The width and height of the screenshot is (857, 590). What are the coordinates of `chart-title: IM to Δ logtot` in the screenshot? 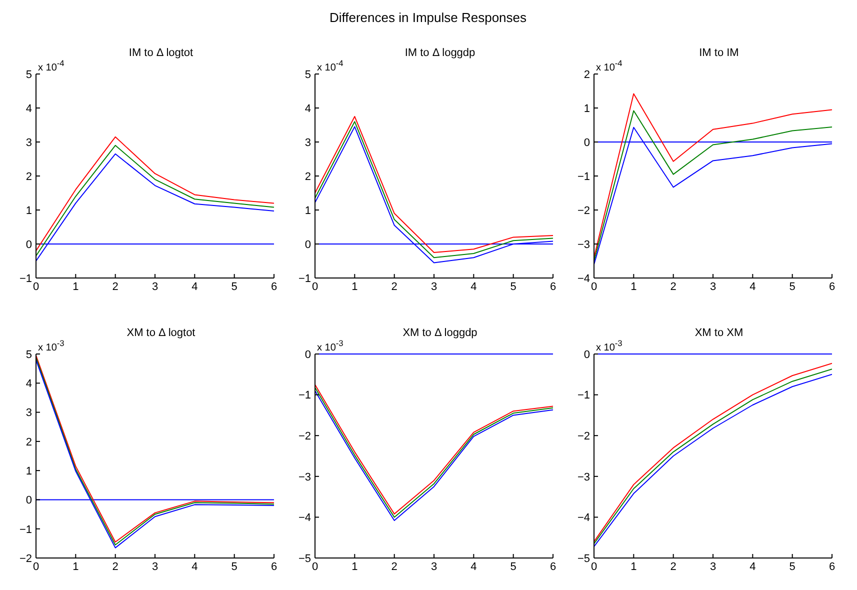 It's located at (161, 53).